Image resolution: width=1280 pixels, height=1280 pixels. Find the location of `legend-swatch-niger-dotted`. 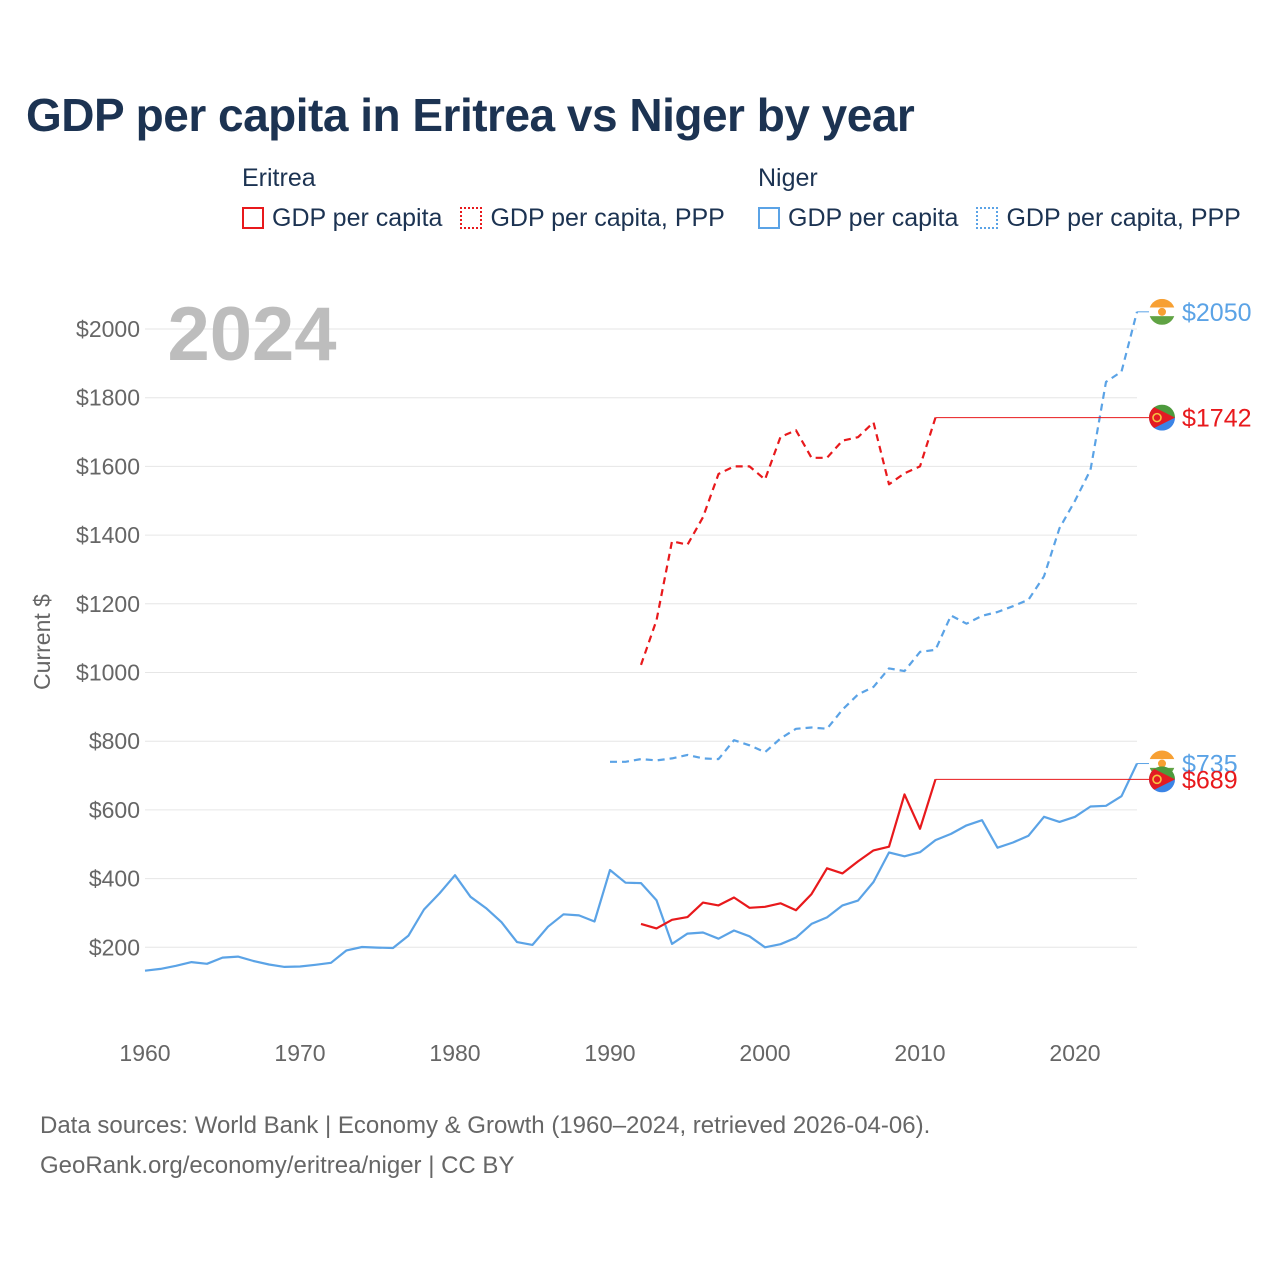

legend-swatch-niger-dotted is located at coordinates (987, 218).